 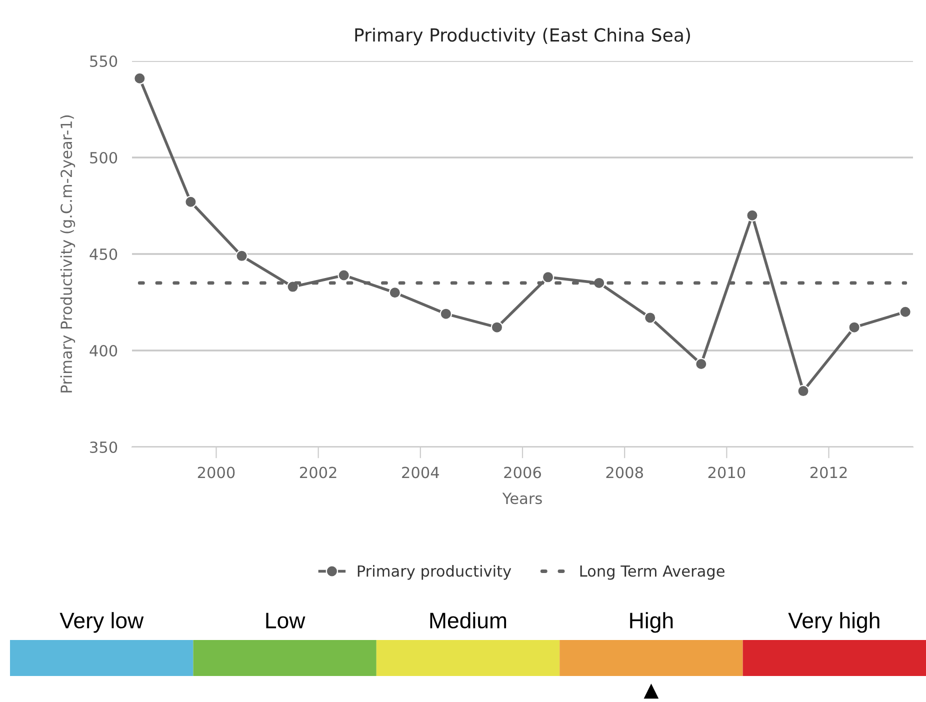 I want to click on category-label: High, so click(x=651, y=622).